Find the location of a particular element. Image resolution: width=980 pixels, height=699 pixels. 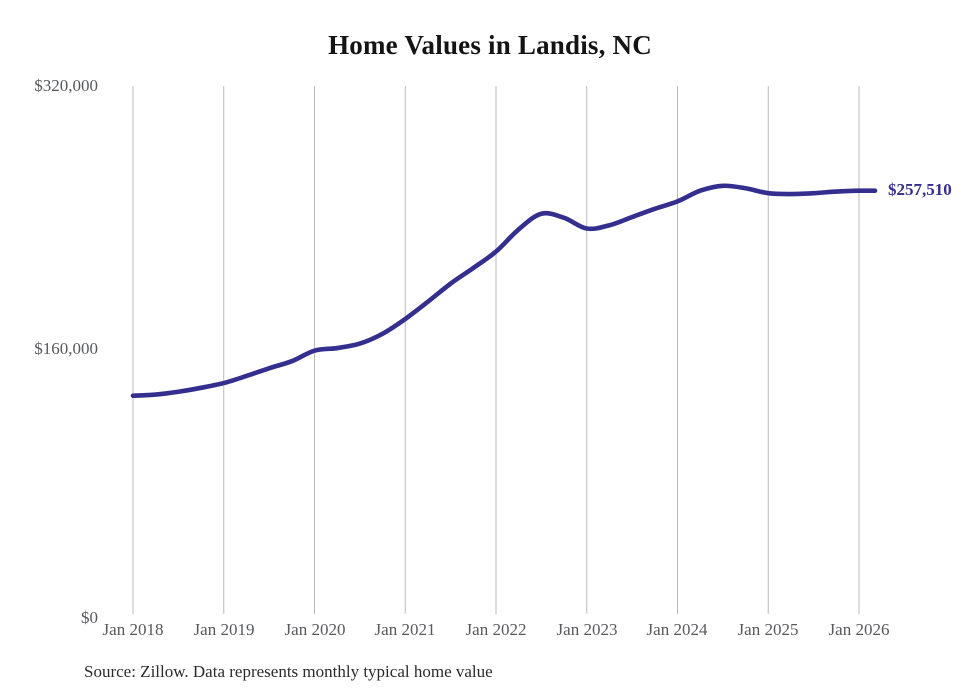

x-axis-tick-label-1: Jan 2019 is located at coordinates (224, 629).